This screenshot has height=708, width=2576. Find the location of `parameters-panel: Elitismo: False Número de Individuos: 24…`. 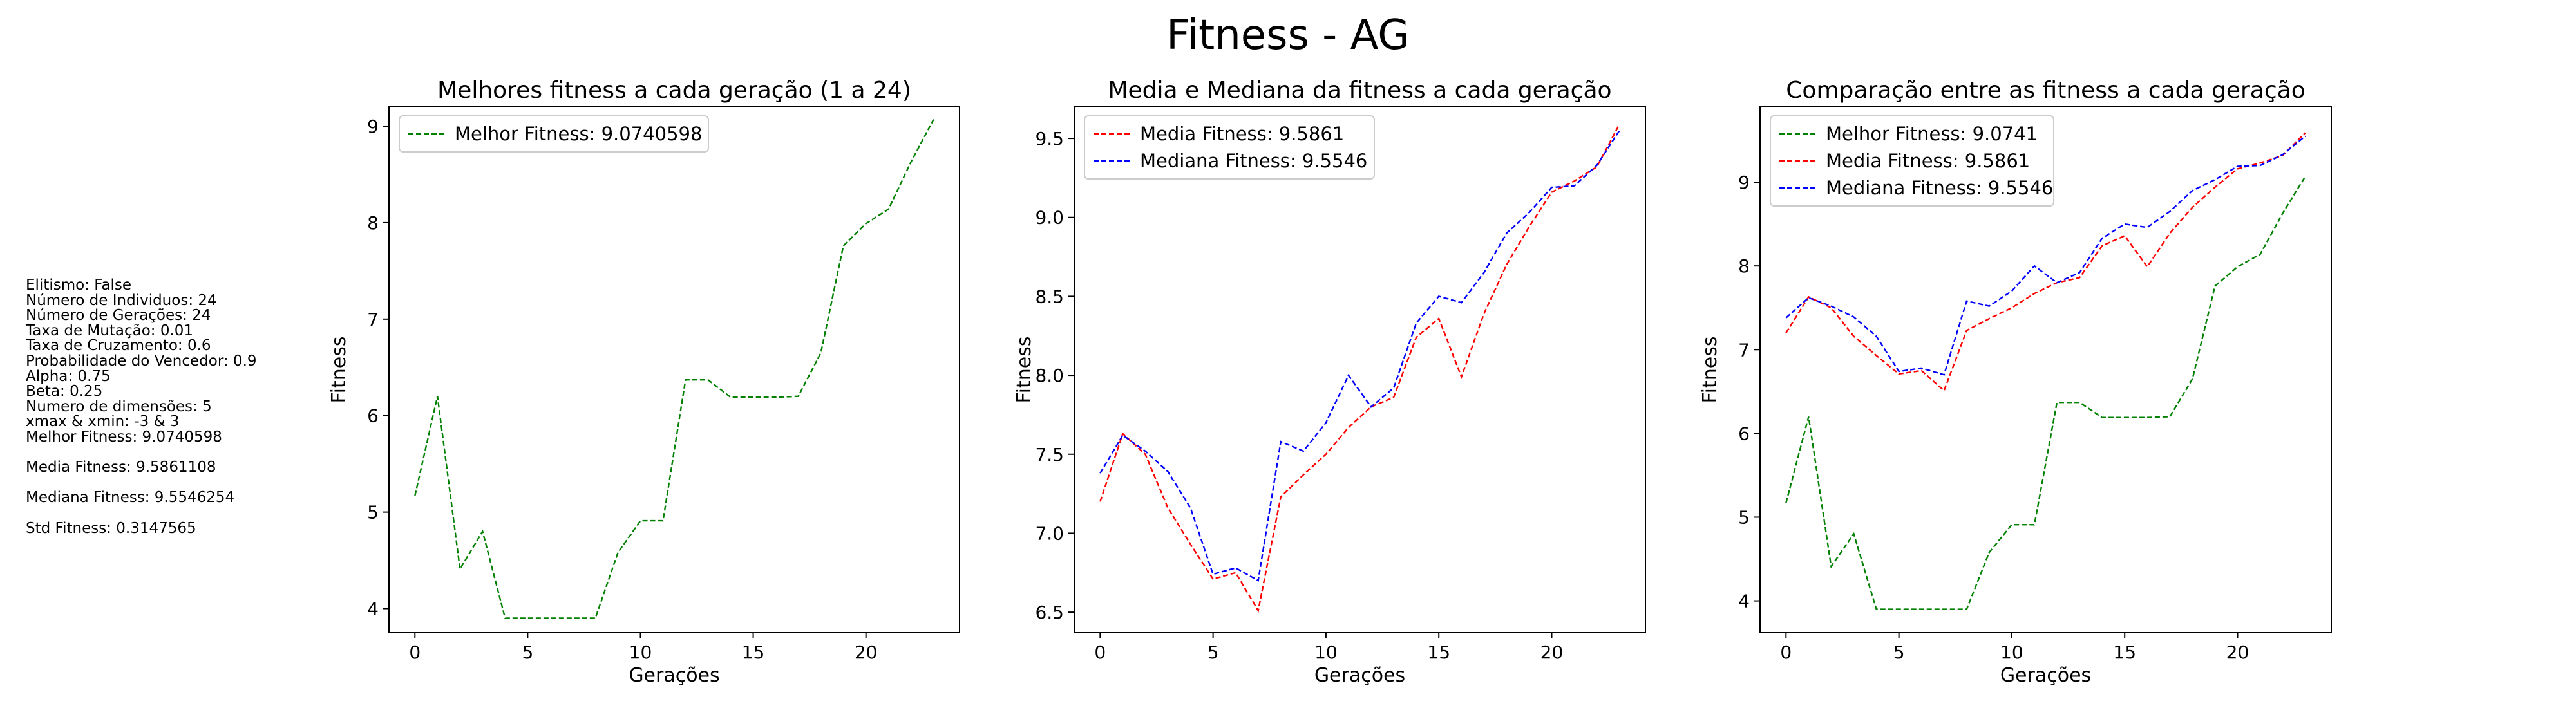

parameters-panel: Elitismo: False Número de Individuos: 24… is located at coordinates (141, 407).